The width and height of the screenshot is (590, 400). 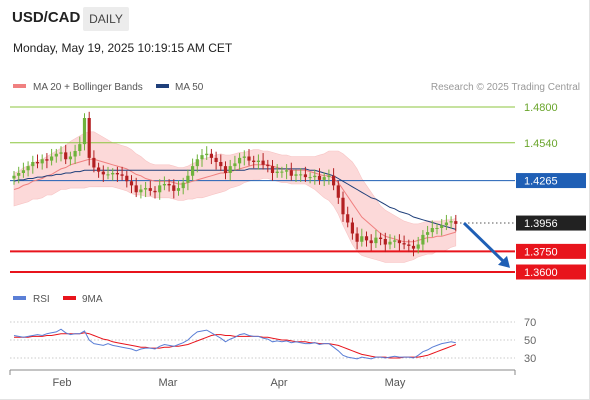 I want to click on timeframe-button: DAILY, so click(x=106, y=19).